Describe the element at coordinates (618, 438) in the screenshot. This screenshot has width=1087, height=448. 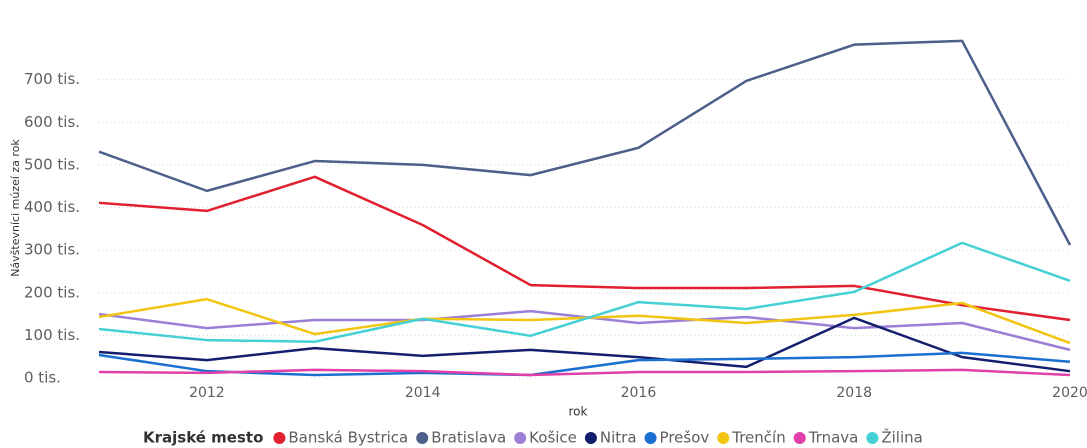
I see `legend-label: Nitra` at that location.